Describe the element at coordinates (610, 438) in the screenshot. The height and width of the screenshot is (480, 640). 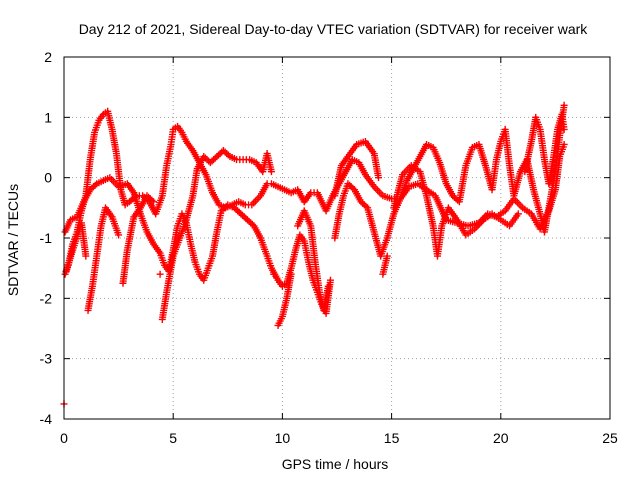
I see `x-tick-label: 25` at that location.